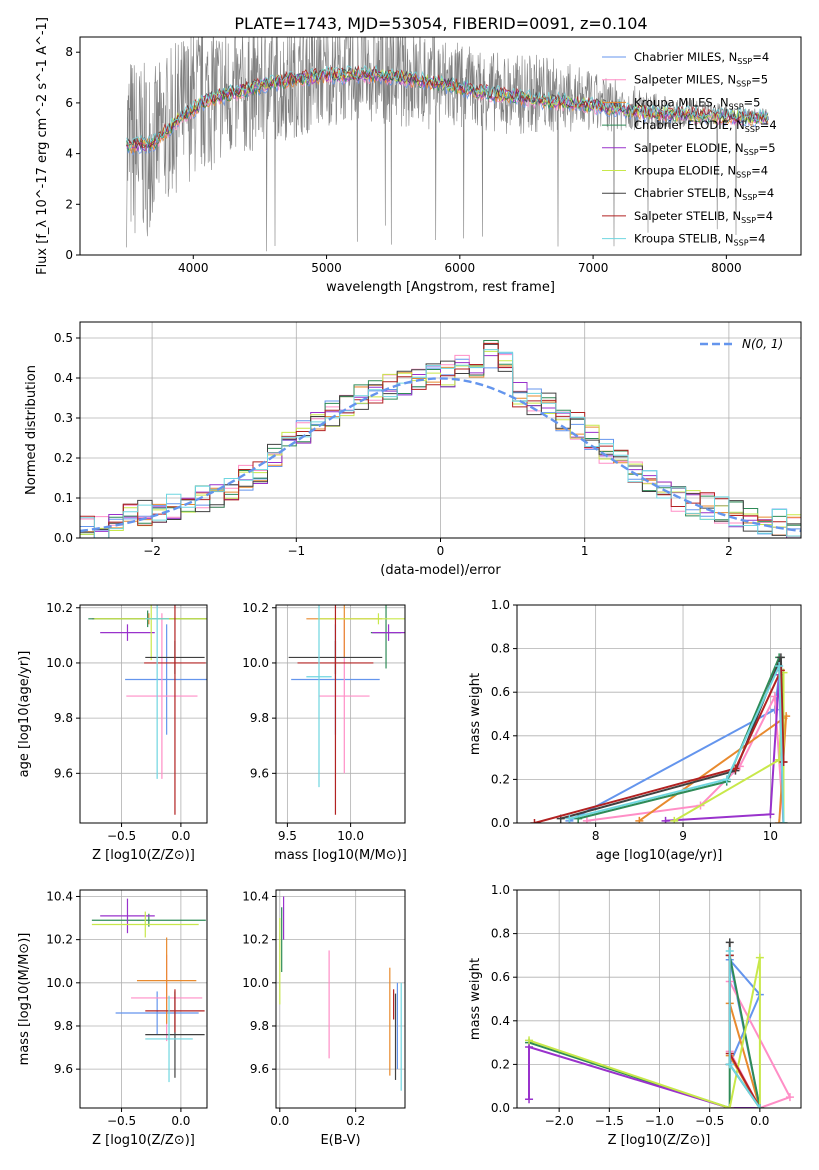 The height and width of the screenshot is (1170, 819). What do you see at coordinates (255, 896) in the screenshot?
I see `y-tick-label: 10.4` at bounding box center [255, 896].